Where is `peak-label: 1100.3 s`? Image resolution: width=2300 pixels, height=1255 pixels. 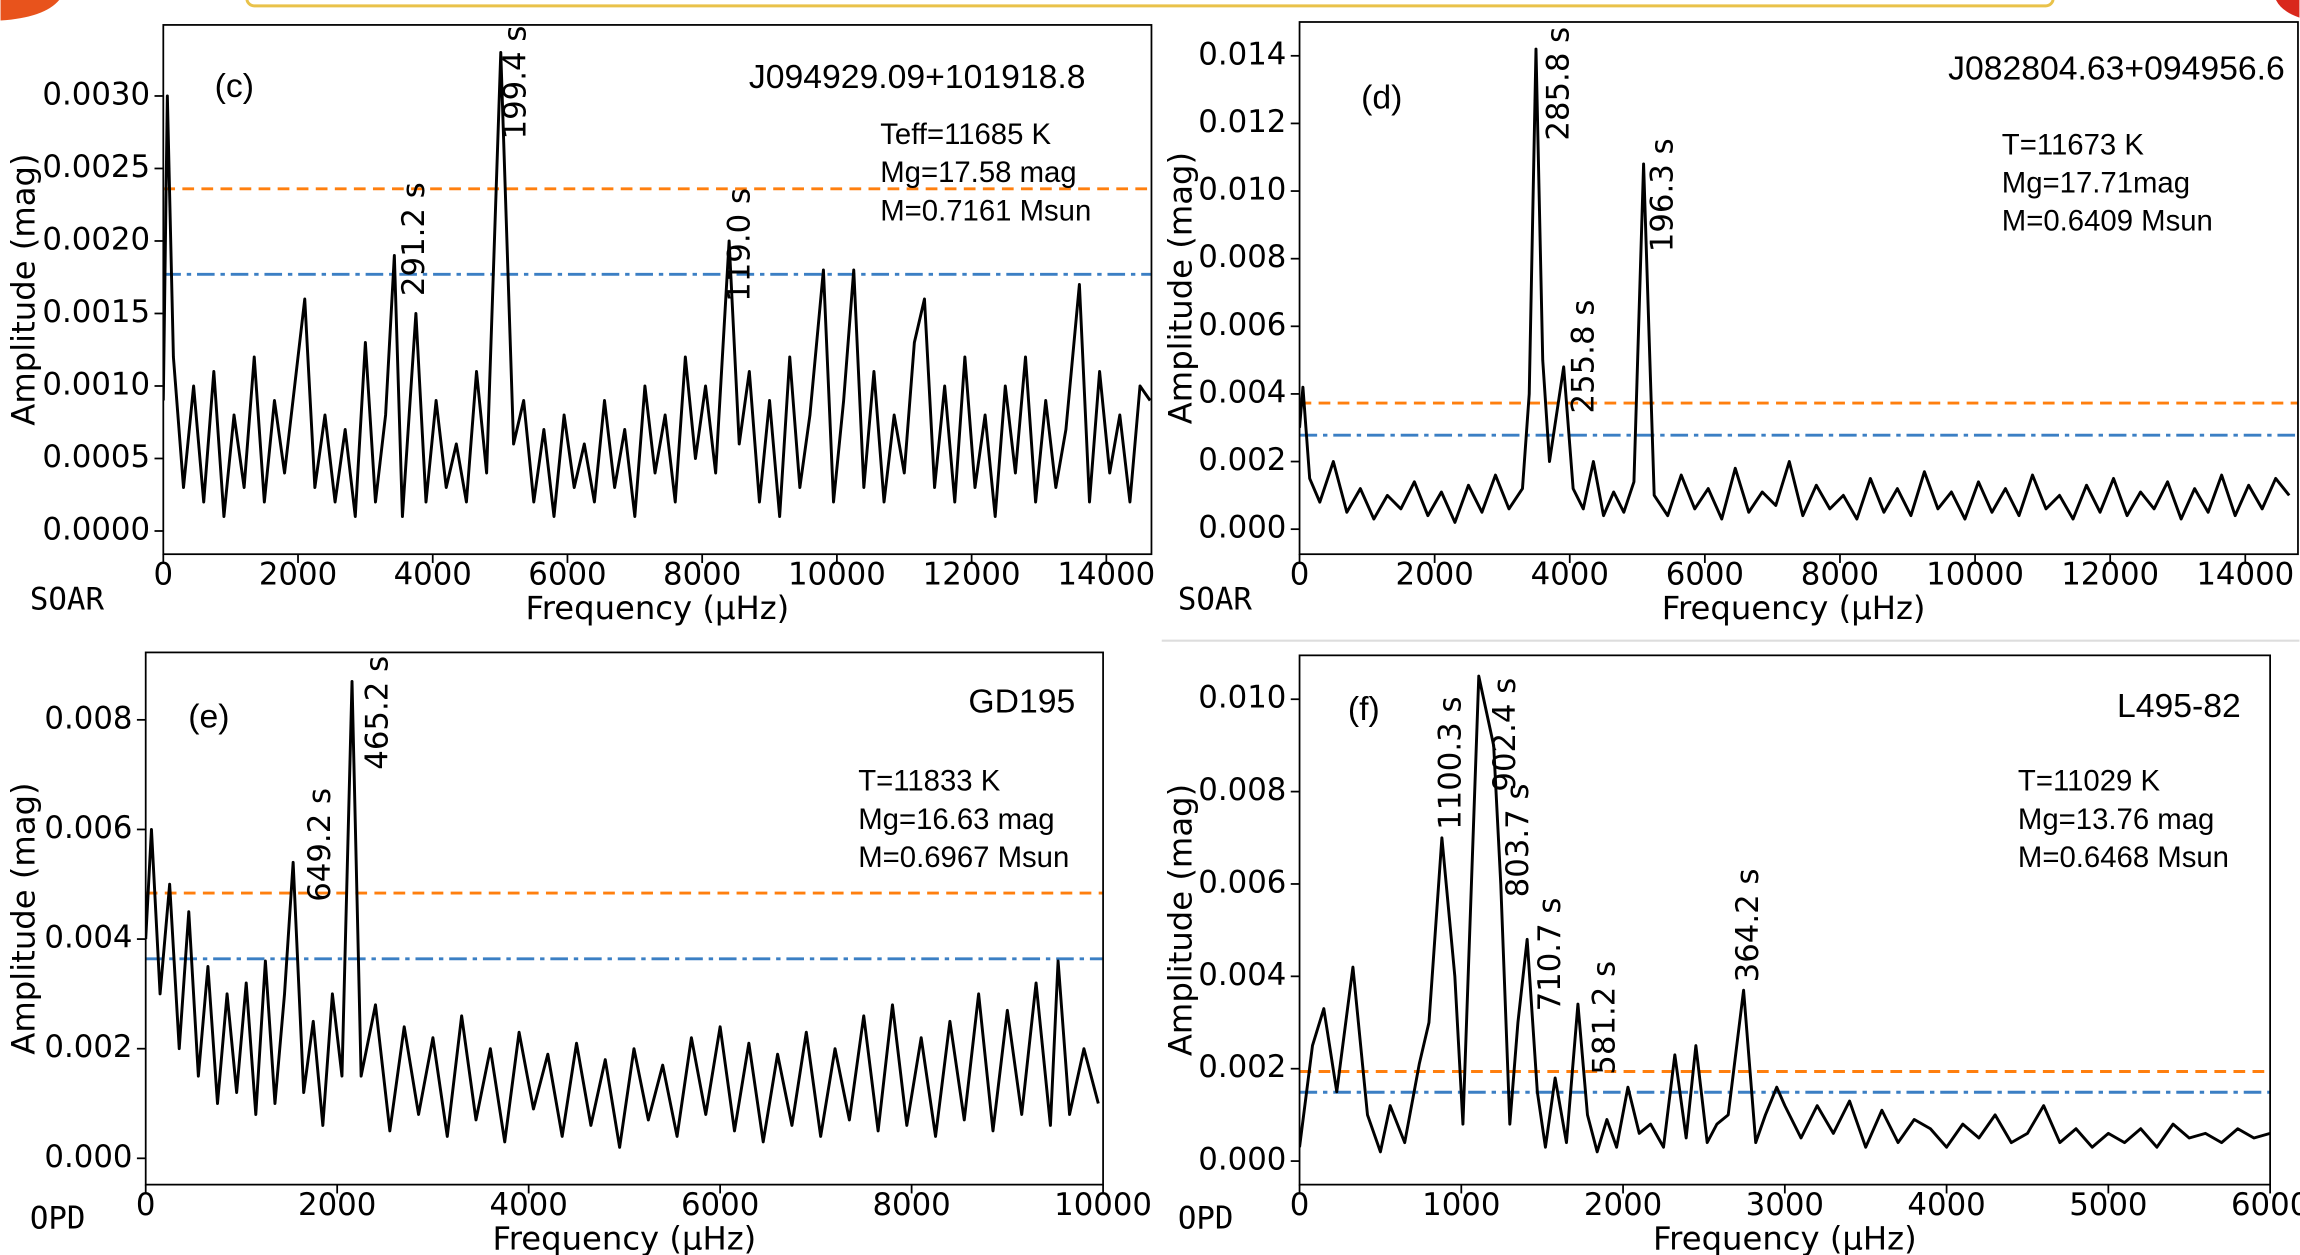 peak-label: 1100.3 s is located at coordinates (1451, 762).